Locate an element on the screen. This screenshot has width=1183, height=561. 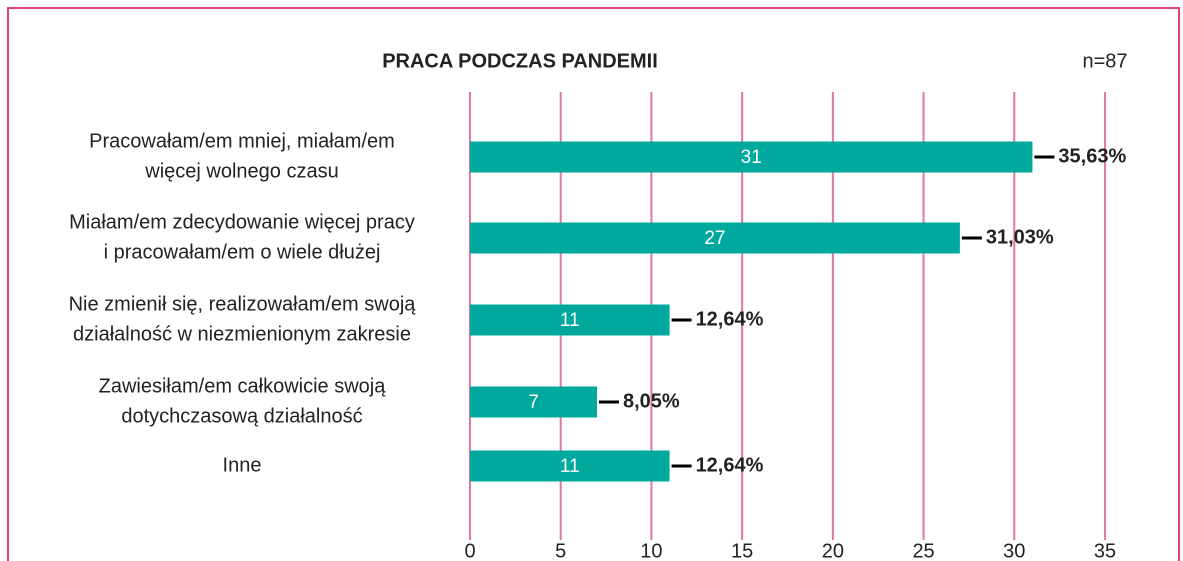
percentage-label: 35,63% is located at coordinates (1092, 156).